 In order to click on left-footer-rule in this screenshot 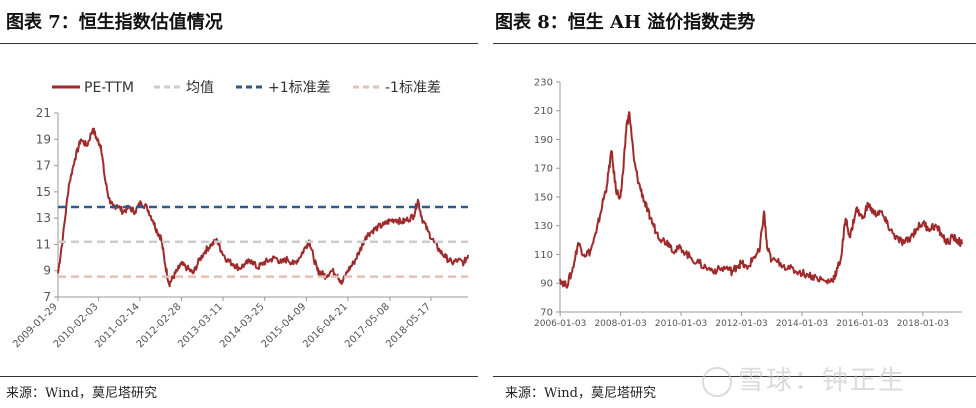, I will do `click(239, 376)`.